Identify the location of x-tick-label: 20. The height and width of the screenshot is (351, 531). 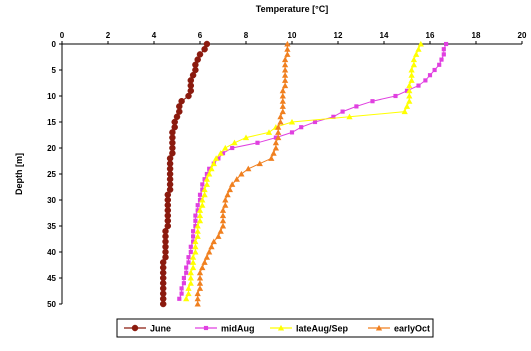
(522, 35).